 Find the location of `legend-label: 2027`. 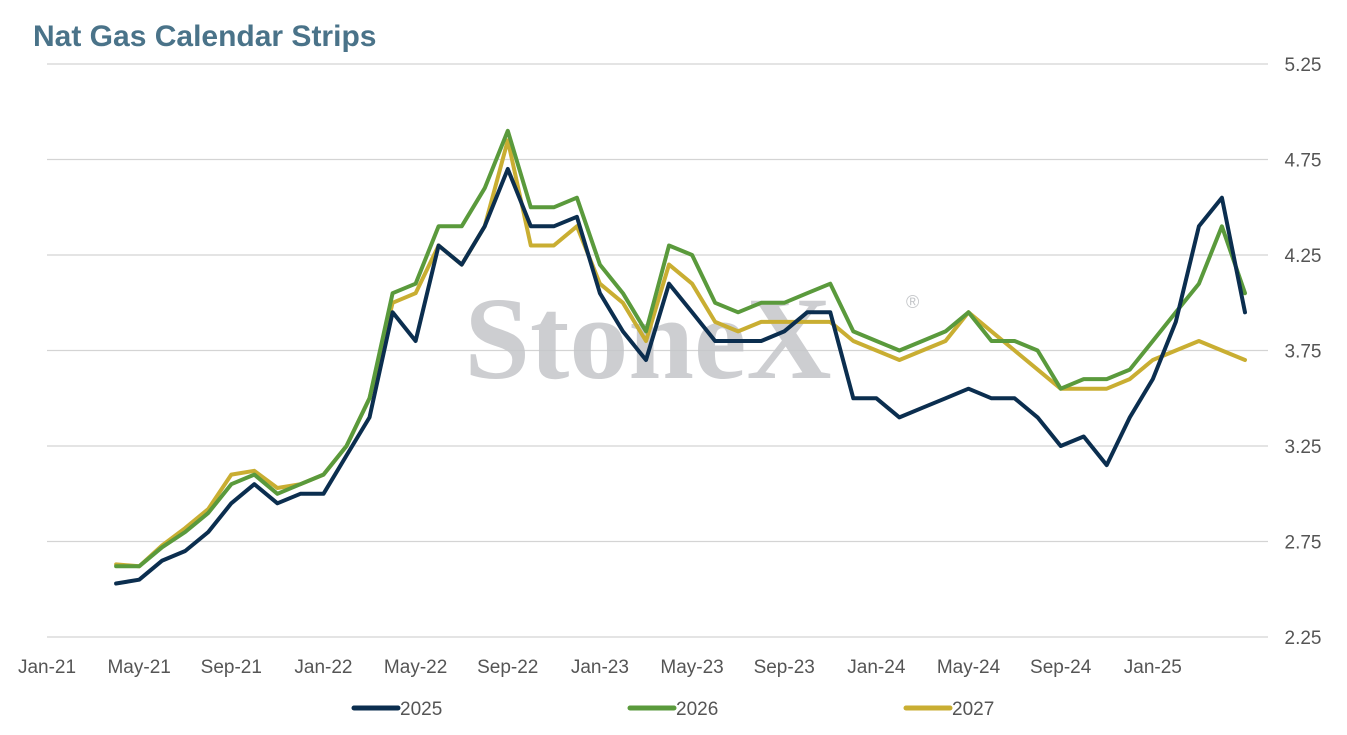

legend-label: 2027 is located at coordinates (973, 709).